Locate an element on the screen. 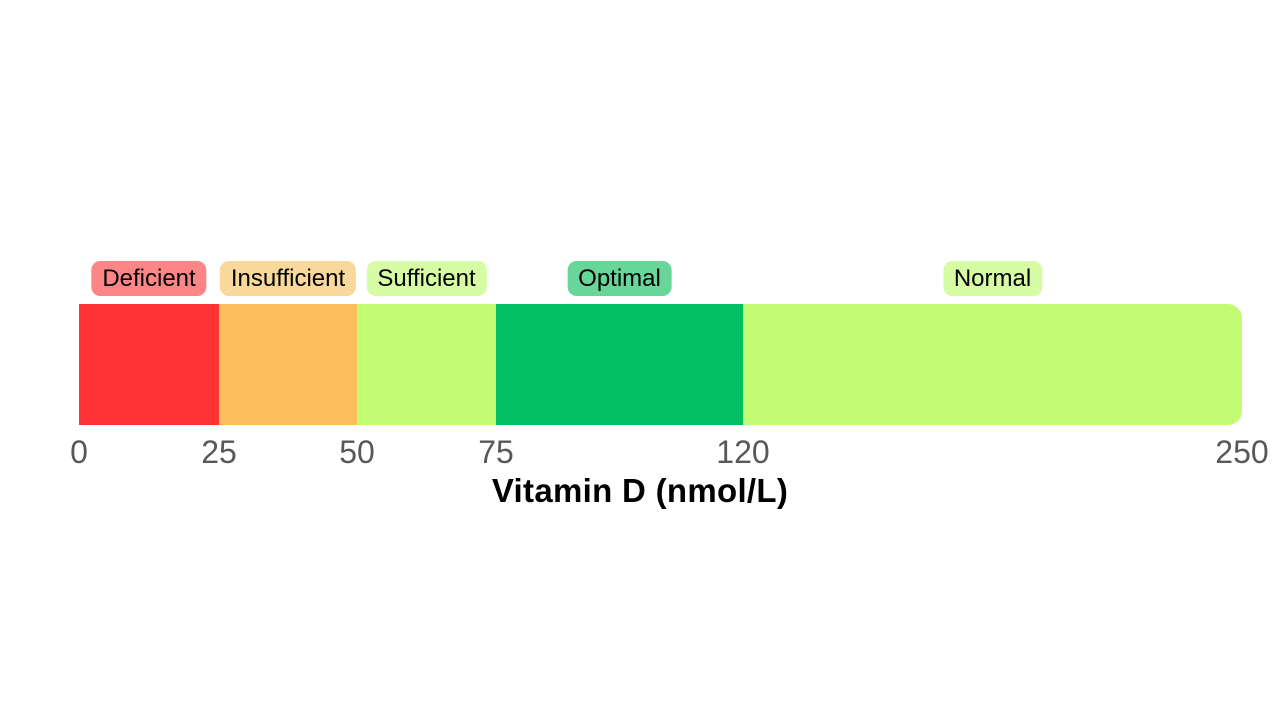 The image size is (1280, 720). axis-title: Vitamin D (nmol/L) is located at coordinates (640, 490).